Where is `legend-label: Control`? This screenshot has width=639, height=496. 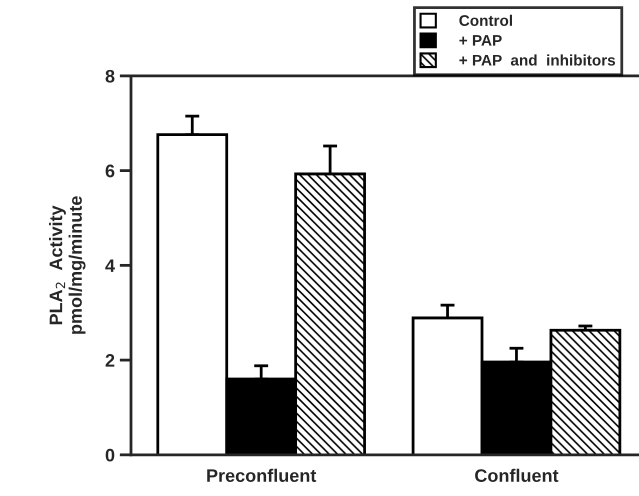
legend-label: Control is located at coordinates (485, 20).